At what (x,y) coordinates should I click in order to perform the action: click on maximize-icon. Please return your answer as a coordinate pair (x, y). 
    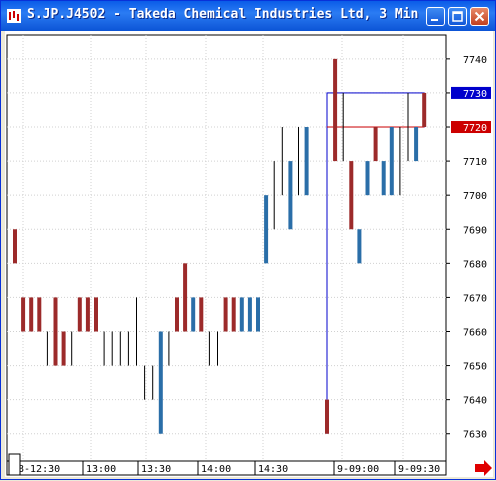
    Looking at the image, I should click on (457, 16).